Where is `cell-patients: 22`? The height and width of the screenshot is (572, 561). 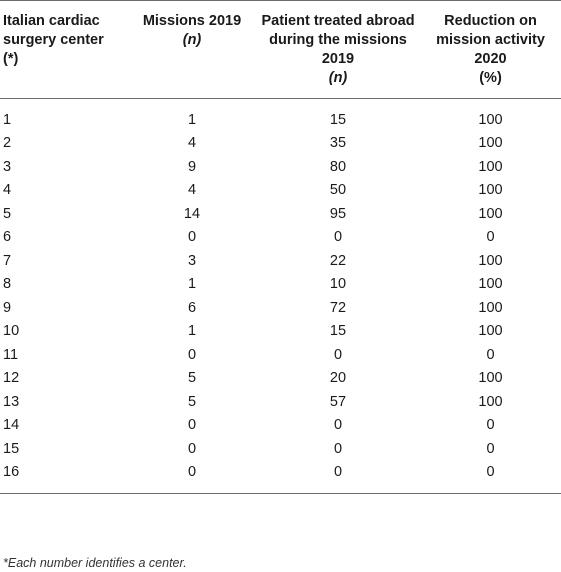
cell-patients: 22 is located at coordinates (338, 260).